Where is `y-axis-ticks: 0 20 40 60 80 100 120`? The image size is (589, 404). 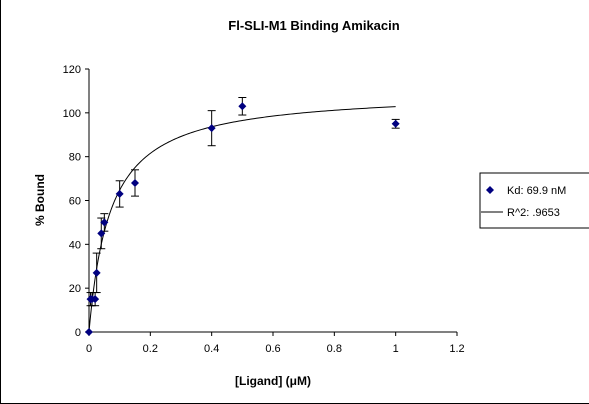 y-axis-ticks: 0 20 40 60 80 100 120 is located at coordinates (76, 201).